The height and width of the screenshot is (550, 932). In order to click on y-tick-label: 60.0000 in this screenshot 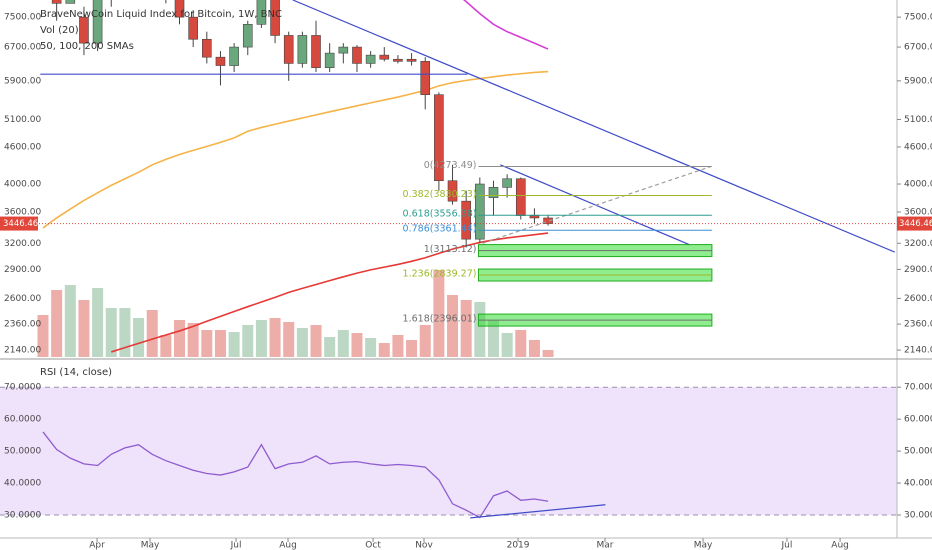, I will do `click(918, 420)`.